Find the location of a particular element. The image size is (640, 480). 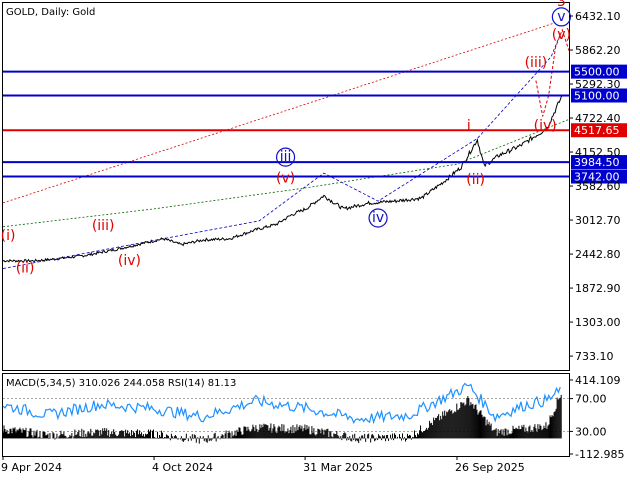

y-tick-label: 3582.60 is located at coordinates (598, 186).